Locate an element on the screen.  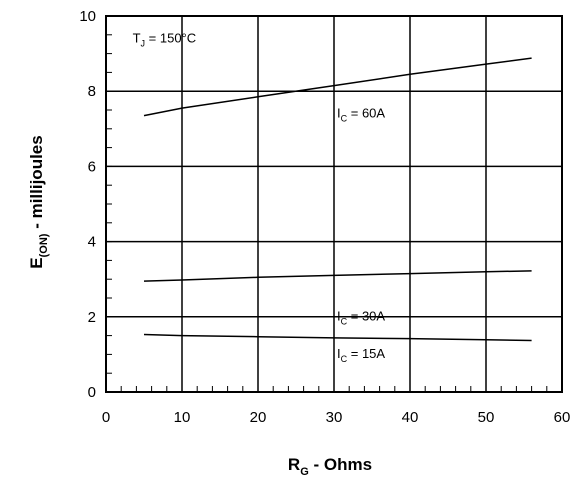
temperature-annotation: TJ = 150°C is located at coordinates (165, 39).